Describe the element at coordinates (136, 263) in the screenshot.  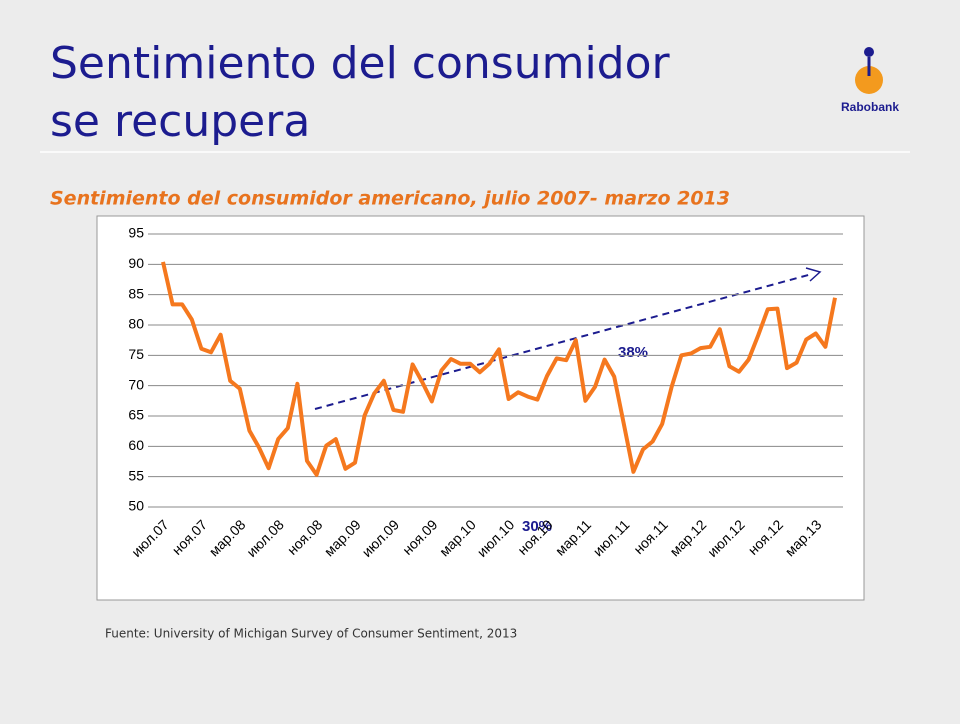
I see `y-tick-label: 90` at that location.